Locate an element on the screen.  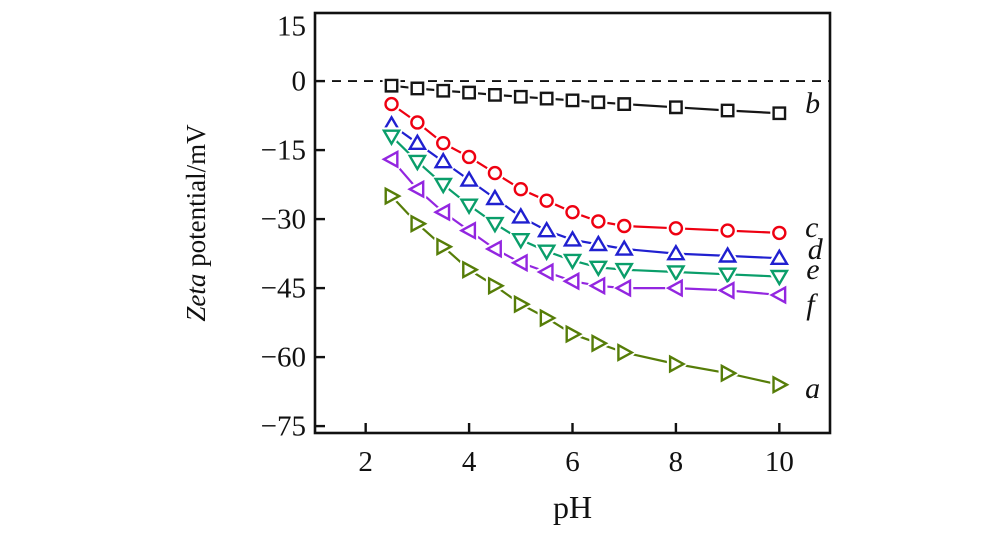
series-a-label: a is located at coordinates (812, 388).